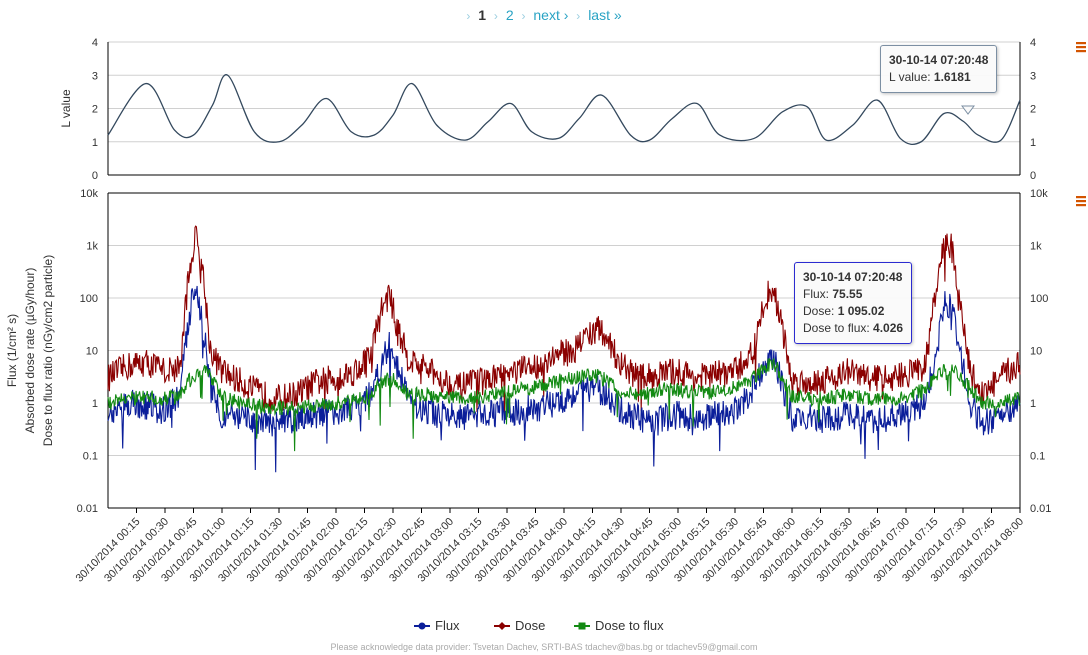 The image size is (1088, 655). I want to click on tooltip-flux-label: Flux:, so click(818, 294).